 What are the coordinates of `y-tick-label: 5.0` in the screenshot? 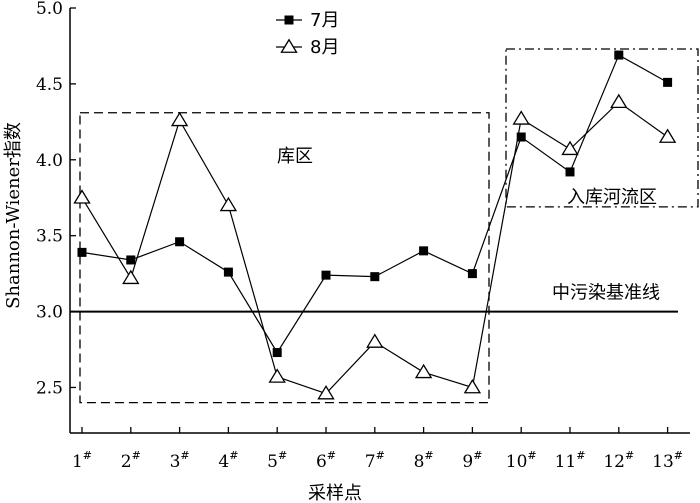 It's located at (49, 9).